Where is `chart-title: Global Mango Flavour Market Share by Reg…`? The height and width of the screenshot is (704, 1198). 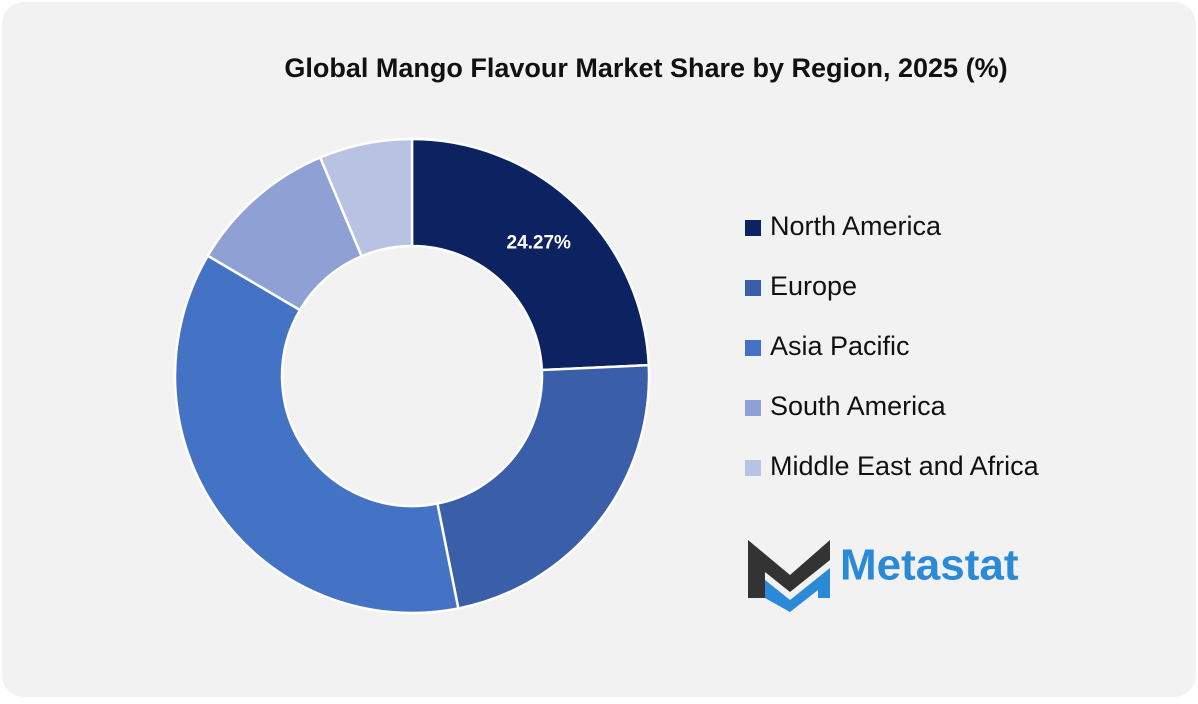
chart-title: Global Mango Flavour Market Share by Reg… is located at coordinates (645, 68).